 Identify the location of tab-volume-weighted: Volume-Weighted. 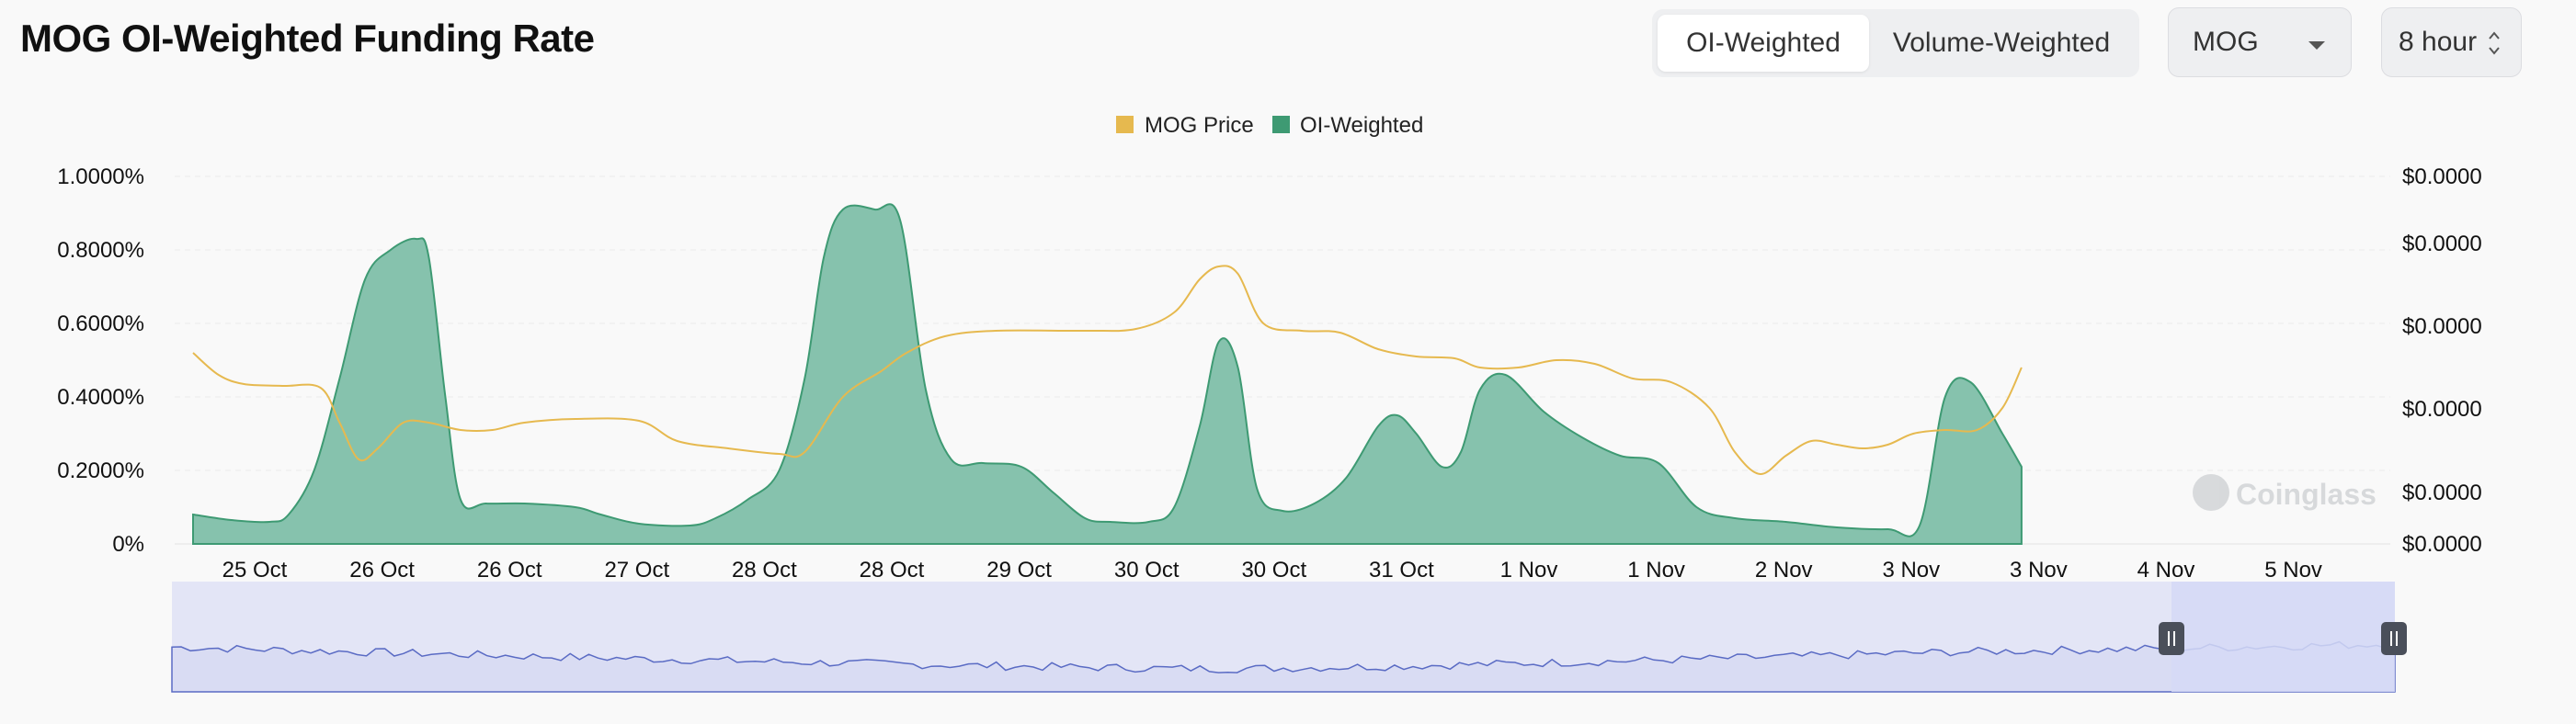
(2001, 43).